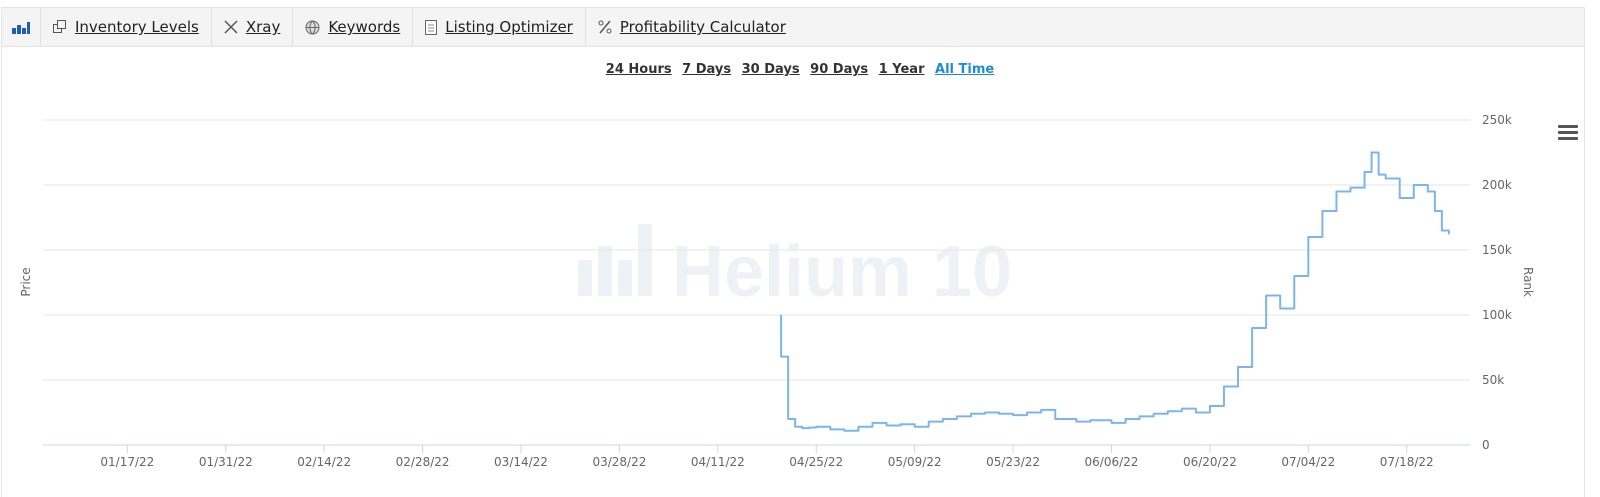  Describe the element at coordinates (137, 27) in the screenshot. I see `inventory-levels-label: Inventory Levels` at that location.